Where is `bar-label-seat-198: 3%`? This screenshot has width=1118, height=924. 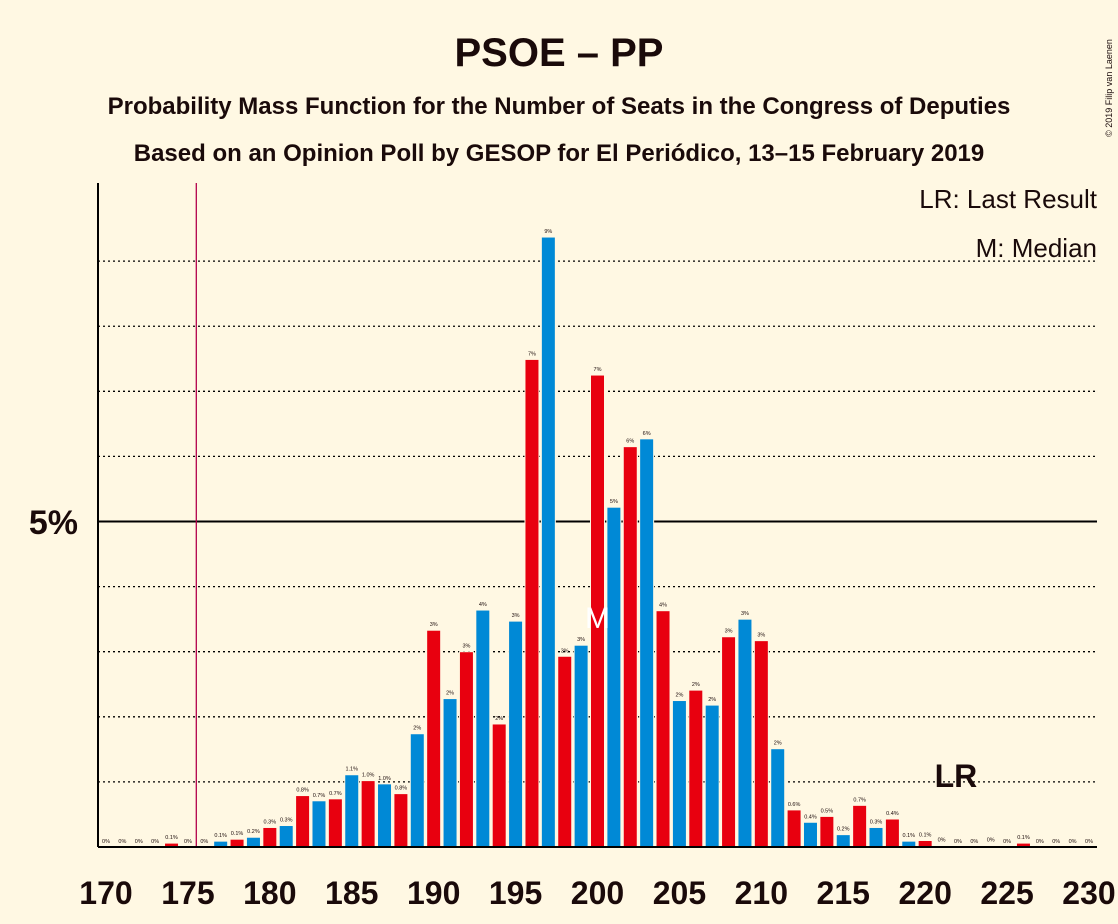 bar-label-seat-198: 3% is located at coordinates (565, 651).